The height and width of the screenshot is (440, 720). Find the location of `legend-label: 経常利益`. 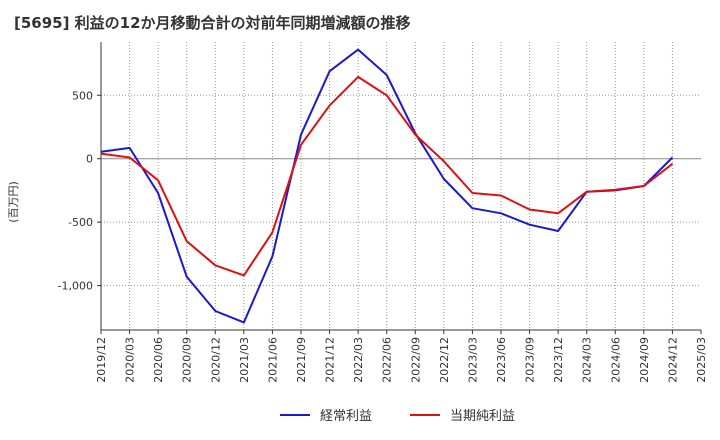

legend-label: 経常利益 is located at coordinates (346, 416).